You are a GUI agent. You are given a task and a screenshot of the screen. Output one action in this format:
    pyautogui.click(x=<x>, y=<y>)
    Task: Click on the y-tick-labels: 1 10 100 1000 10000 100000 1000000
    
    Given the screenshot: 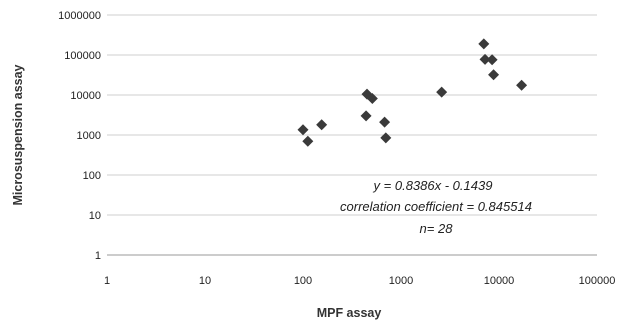 What is the action you would take?
    pyautogui.click(x=79, y=136)
    